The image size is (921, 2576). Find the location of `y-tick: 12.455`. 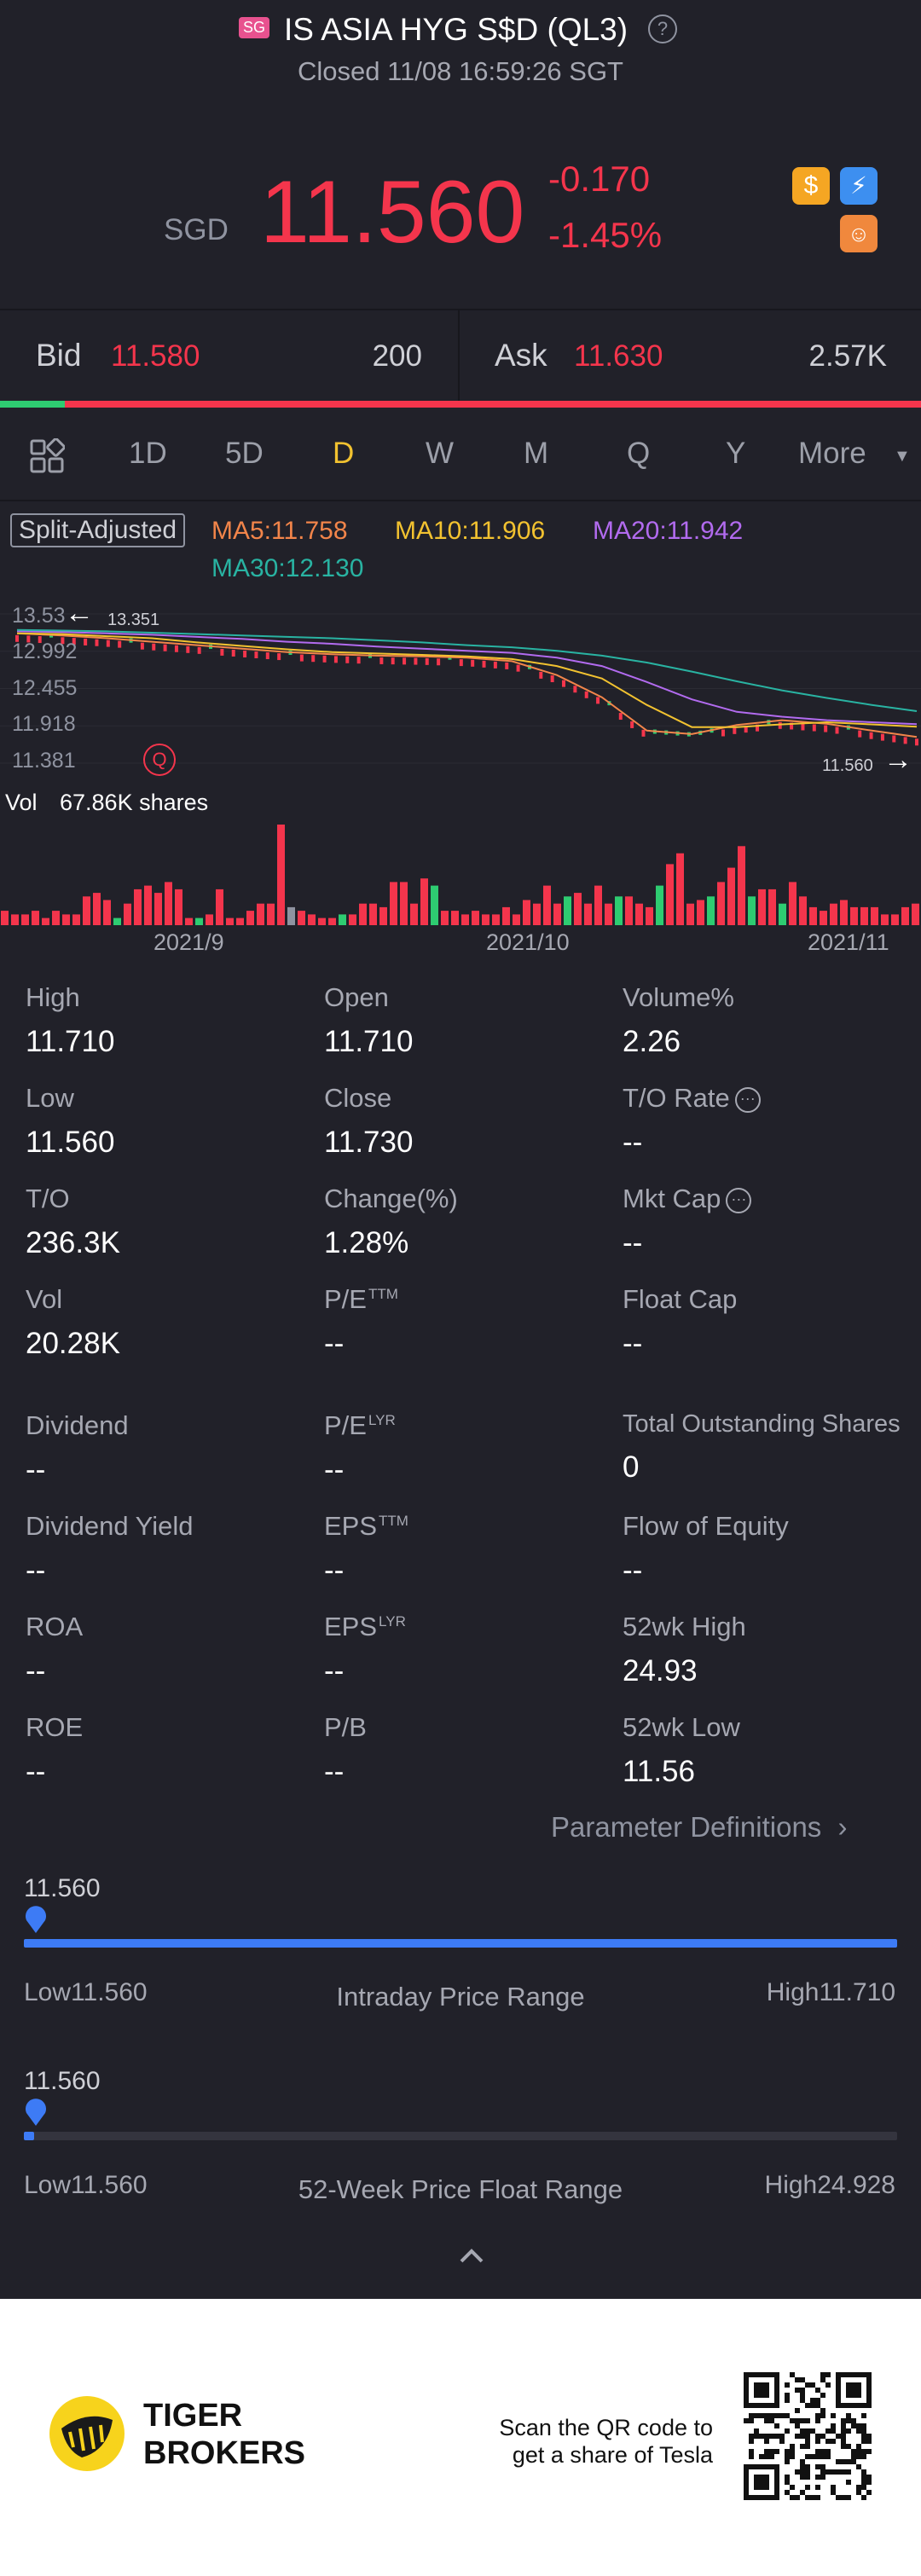

y-tick: 12.455 is located at coordinates (45, 688).